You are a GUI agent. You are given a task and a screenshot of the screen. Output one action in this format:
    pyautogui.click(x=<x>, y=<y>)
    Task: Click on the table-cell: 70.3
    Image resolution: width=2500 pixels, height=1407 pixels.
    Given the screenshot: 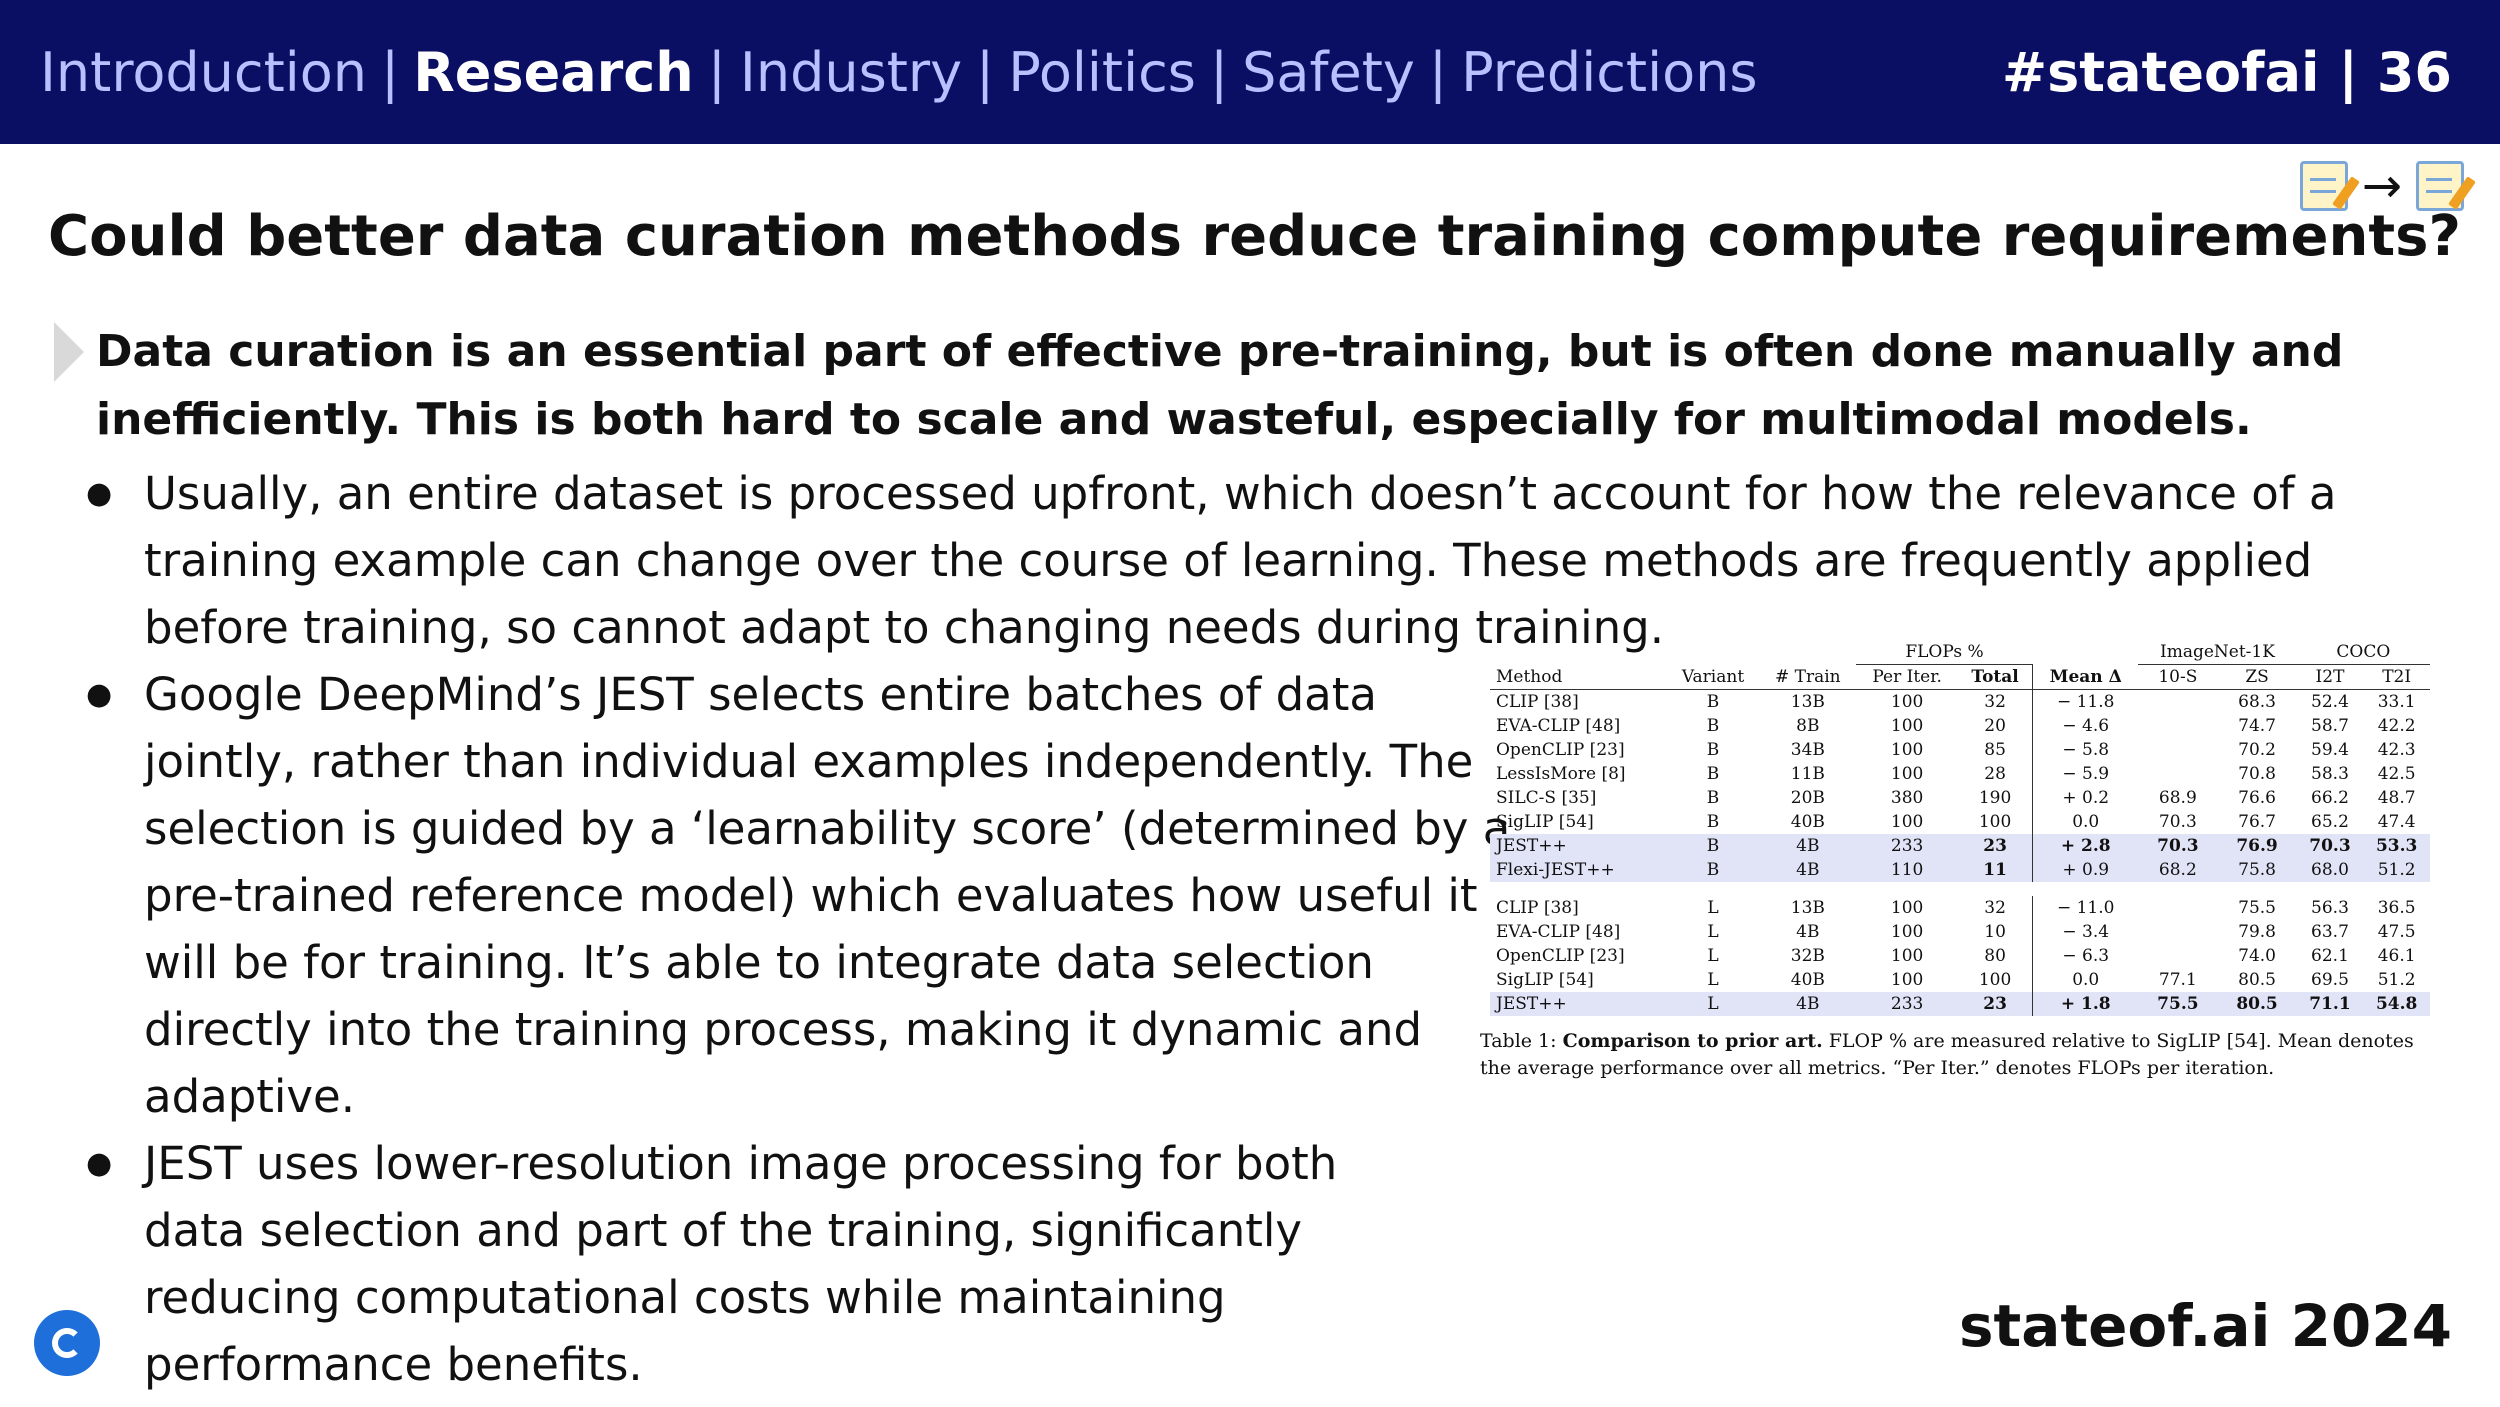 What is the action you would take?
    pyautogui.click(x=2330, y=846)
    